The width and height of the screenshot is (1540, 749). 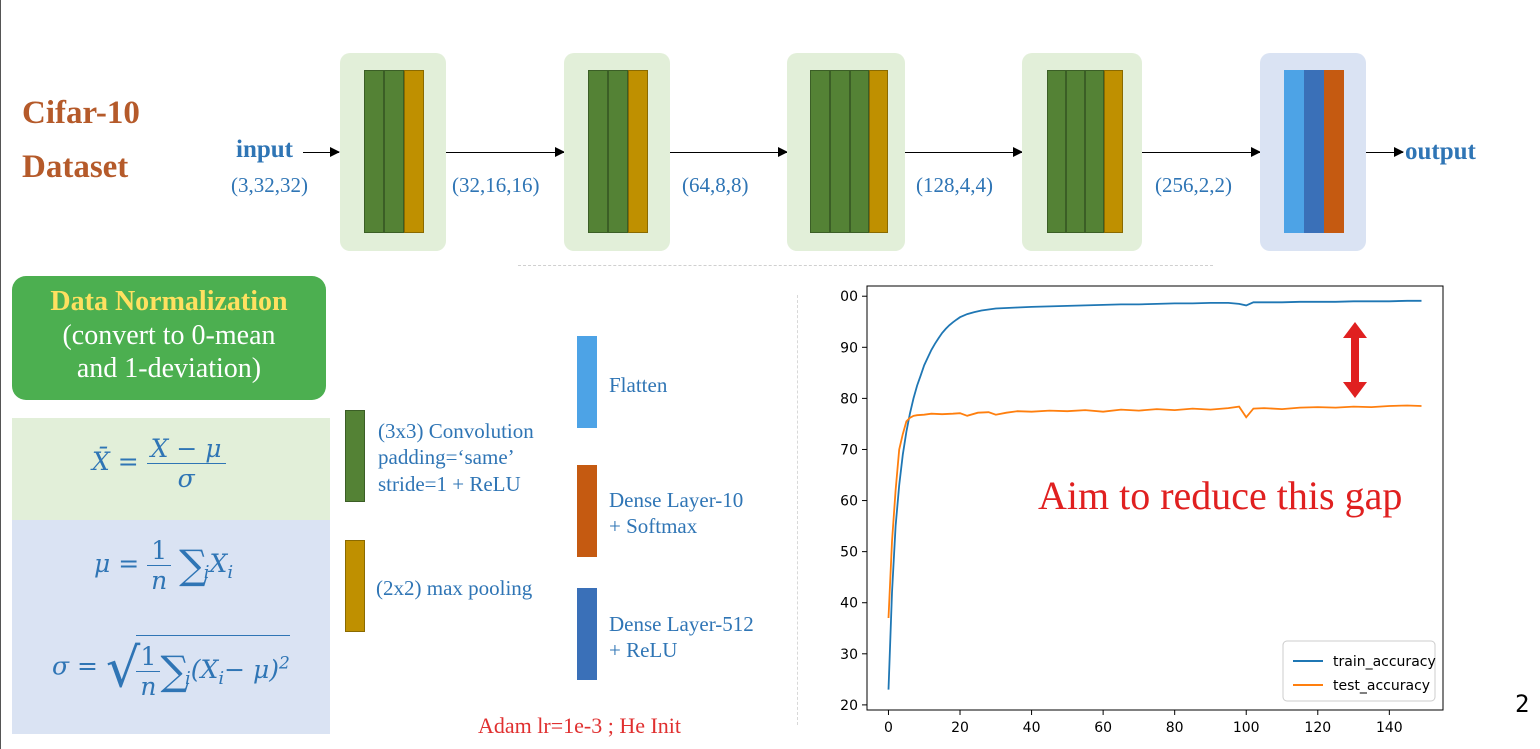 I want to click on shape-3: (128,4,4), so click(x=954, y=185).